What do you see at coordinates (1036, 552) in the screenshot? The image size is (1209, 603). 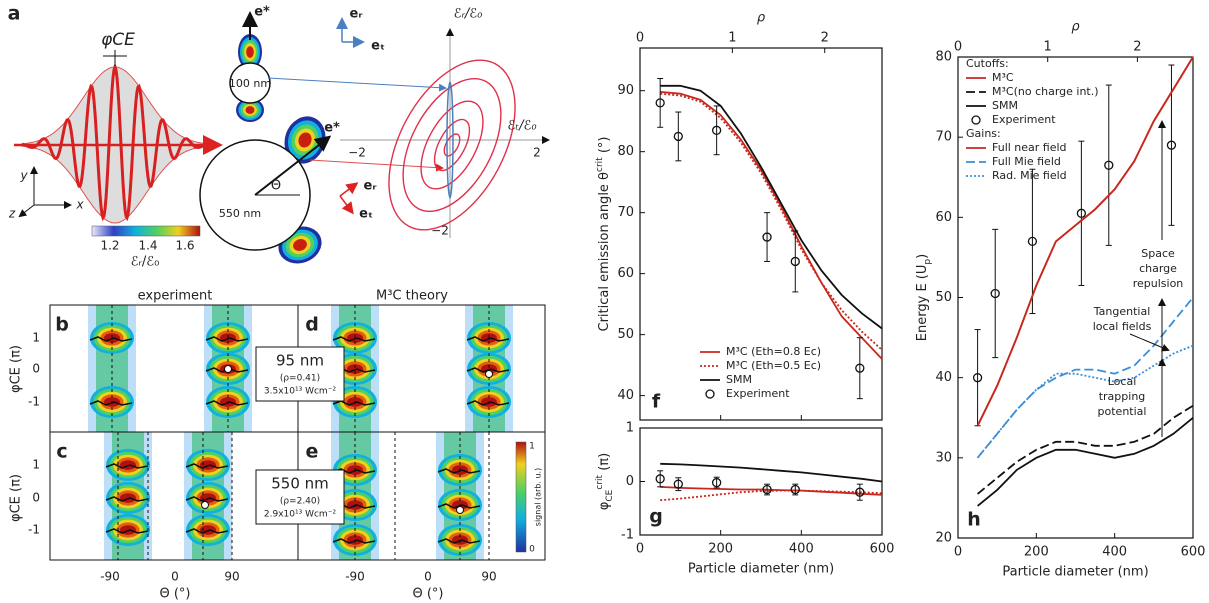 I see `x-tick-label: 200` at bounding box center [1036, 552].